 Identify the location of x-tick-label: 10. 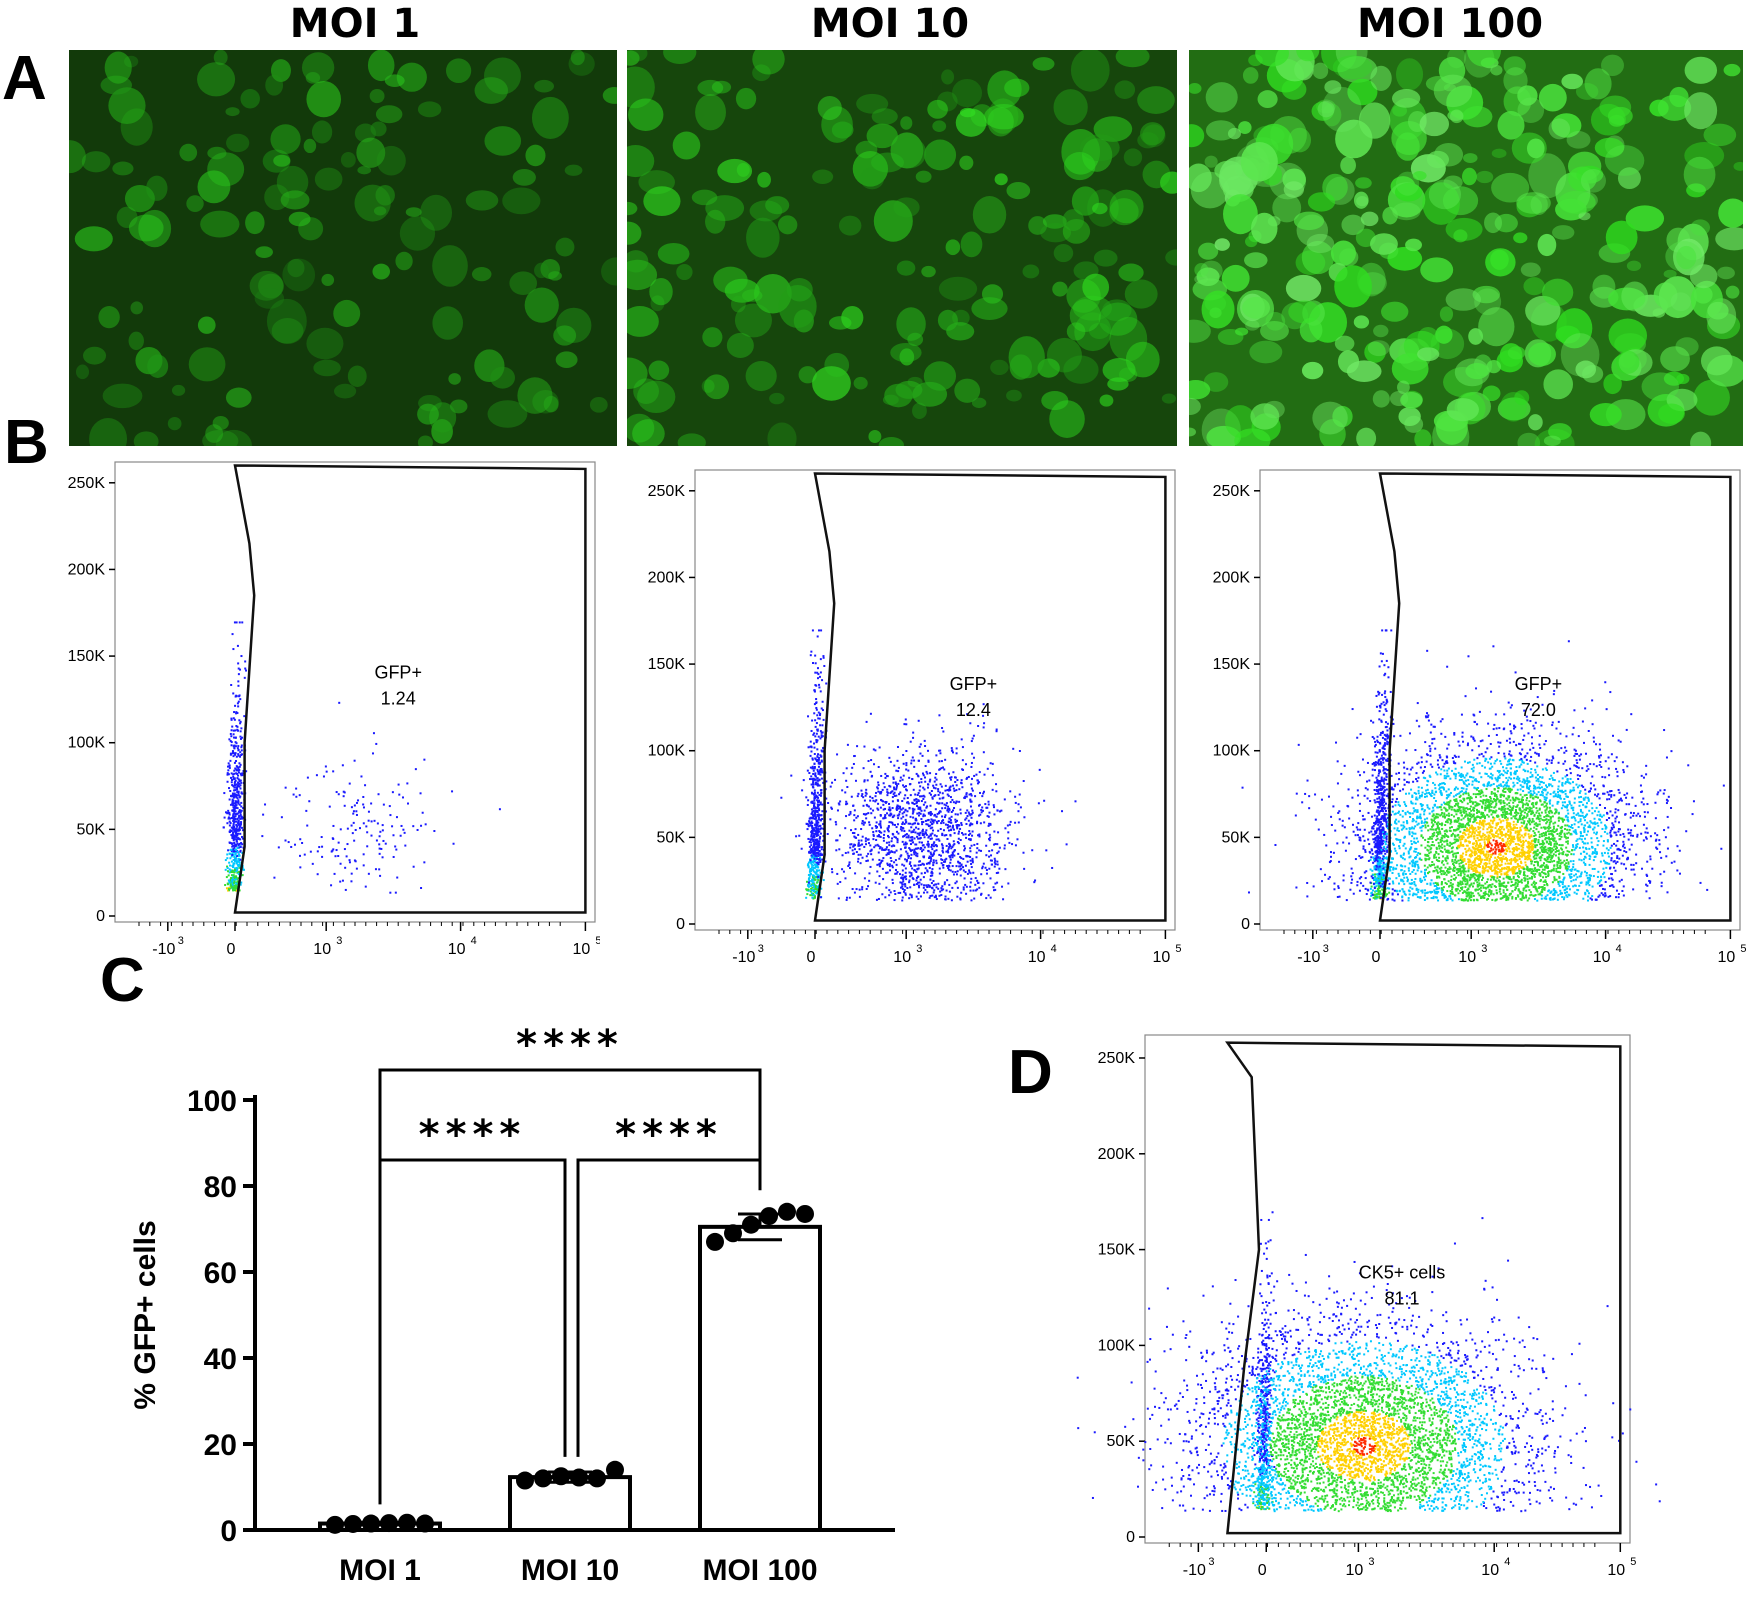
(1162, 957).